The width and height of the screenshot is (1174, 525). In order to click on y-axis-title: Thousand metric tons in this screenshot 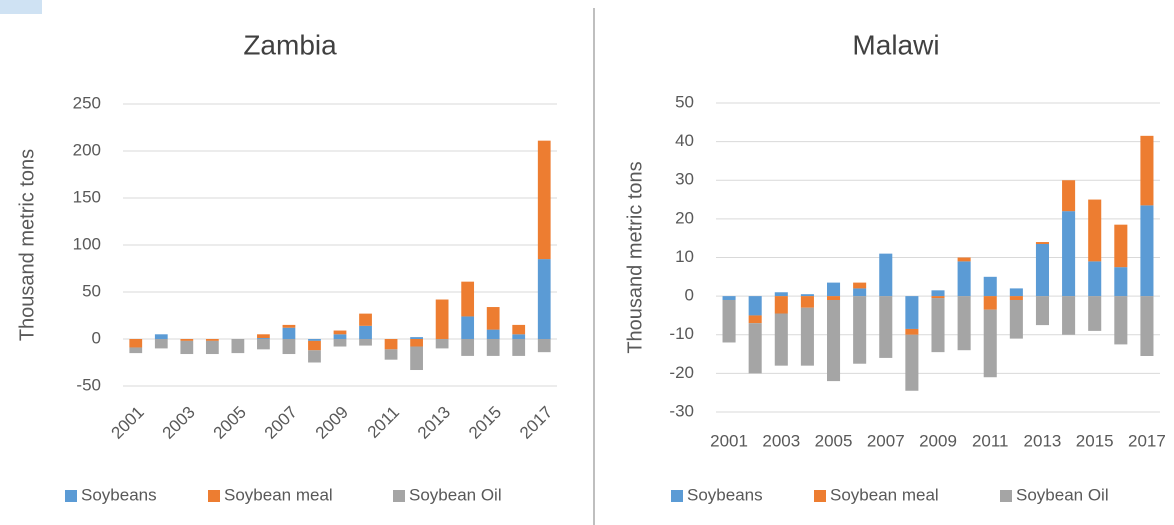, I will do `click(635, 257)`.